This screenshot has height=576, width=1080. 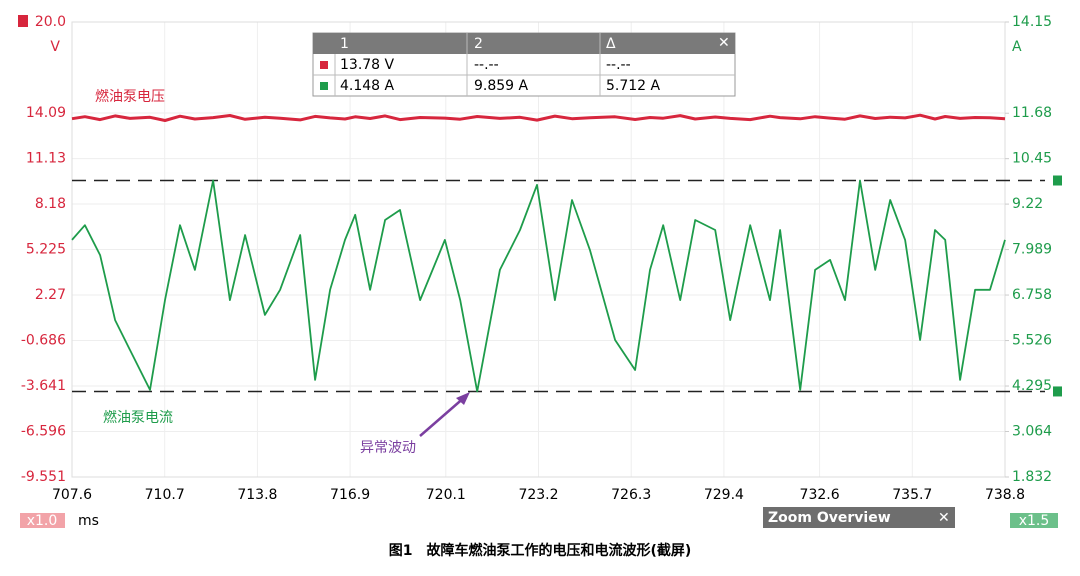 I want to click on zoom-badge-label: x1.5, so click(x=1034, y=521).